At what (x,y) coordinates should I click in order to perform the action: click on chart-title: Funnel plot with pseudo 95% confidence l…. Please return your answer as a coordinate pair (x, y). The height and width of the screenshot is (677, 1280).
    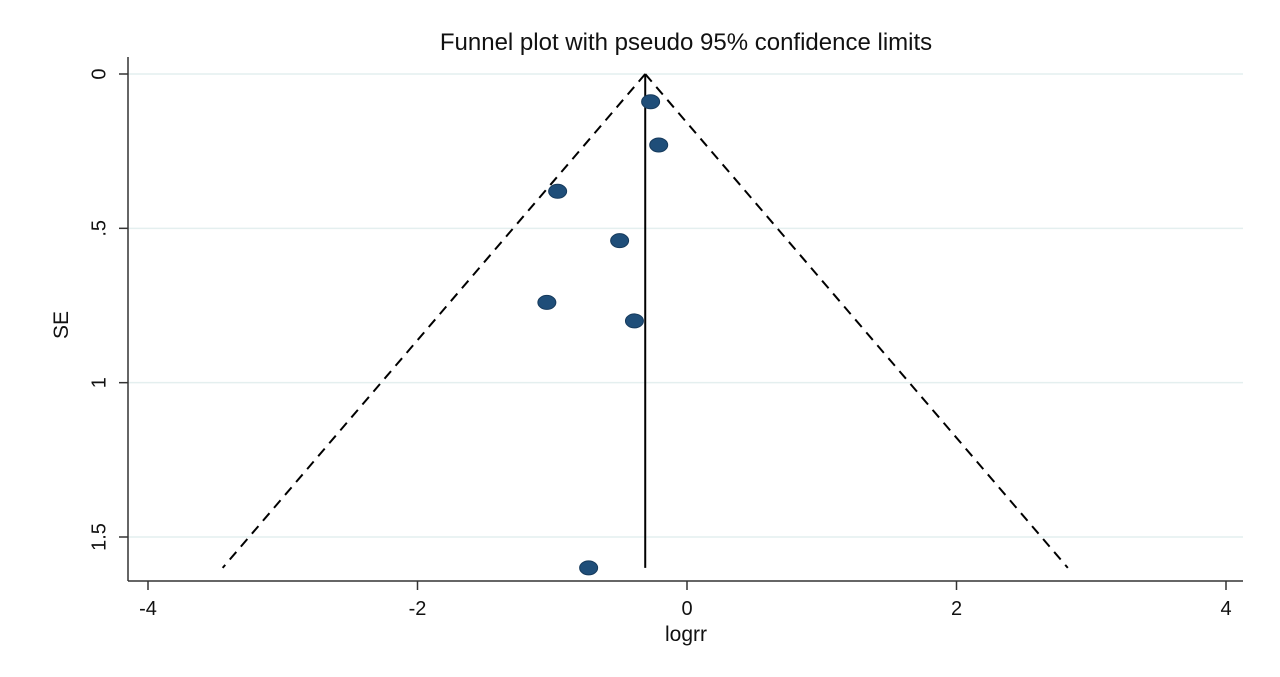
    Looking at the image, I should click on (686, 42).